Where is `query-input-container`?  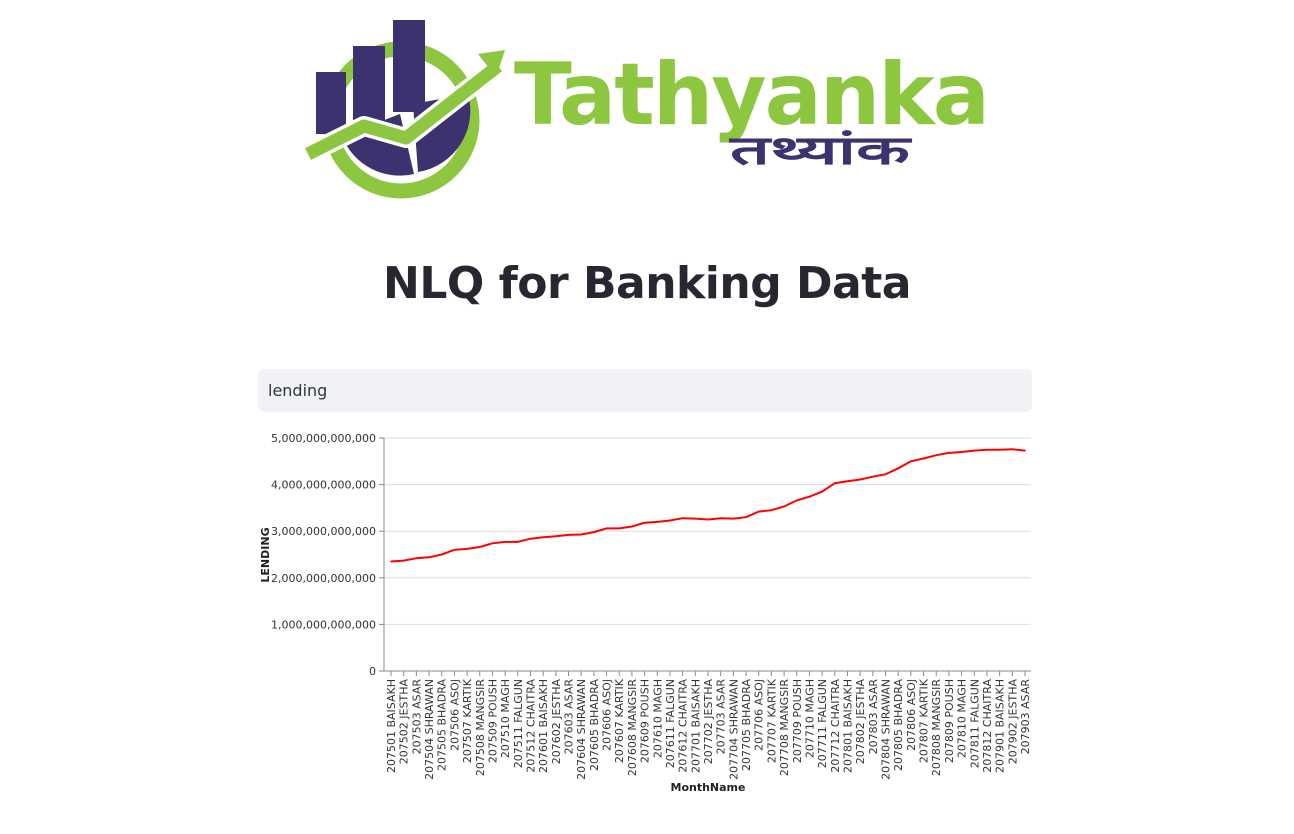
query-input-container is located at coordinates (645, 390).